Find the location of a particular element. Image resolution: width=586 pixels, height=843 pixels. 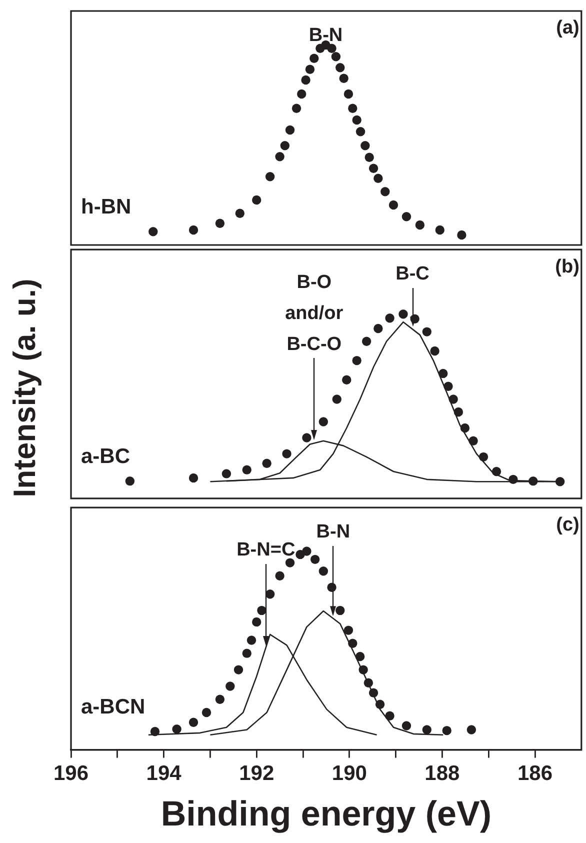

x-tick-label: 188 is located at coordinates (442, 774).